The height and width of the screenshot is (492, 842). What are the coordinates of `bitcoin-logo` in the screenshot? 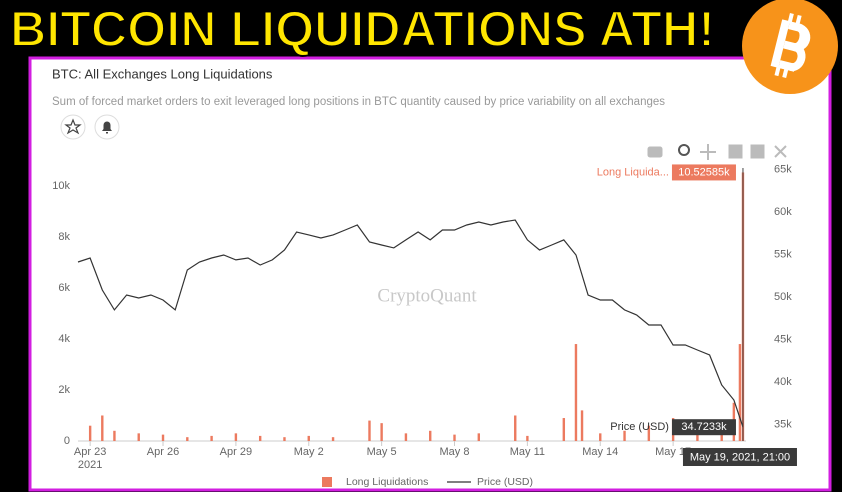 It's located at (790, 47).